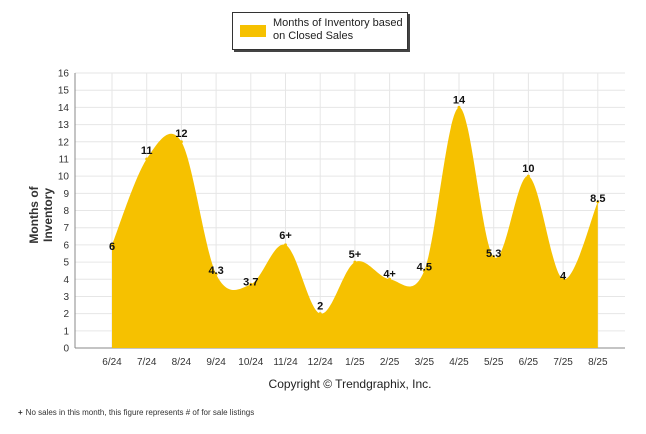 This screenshot has width=646, height=434. I want to click on y-tick-label: 4, so click(66, 280).